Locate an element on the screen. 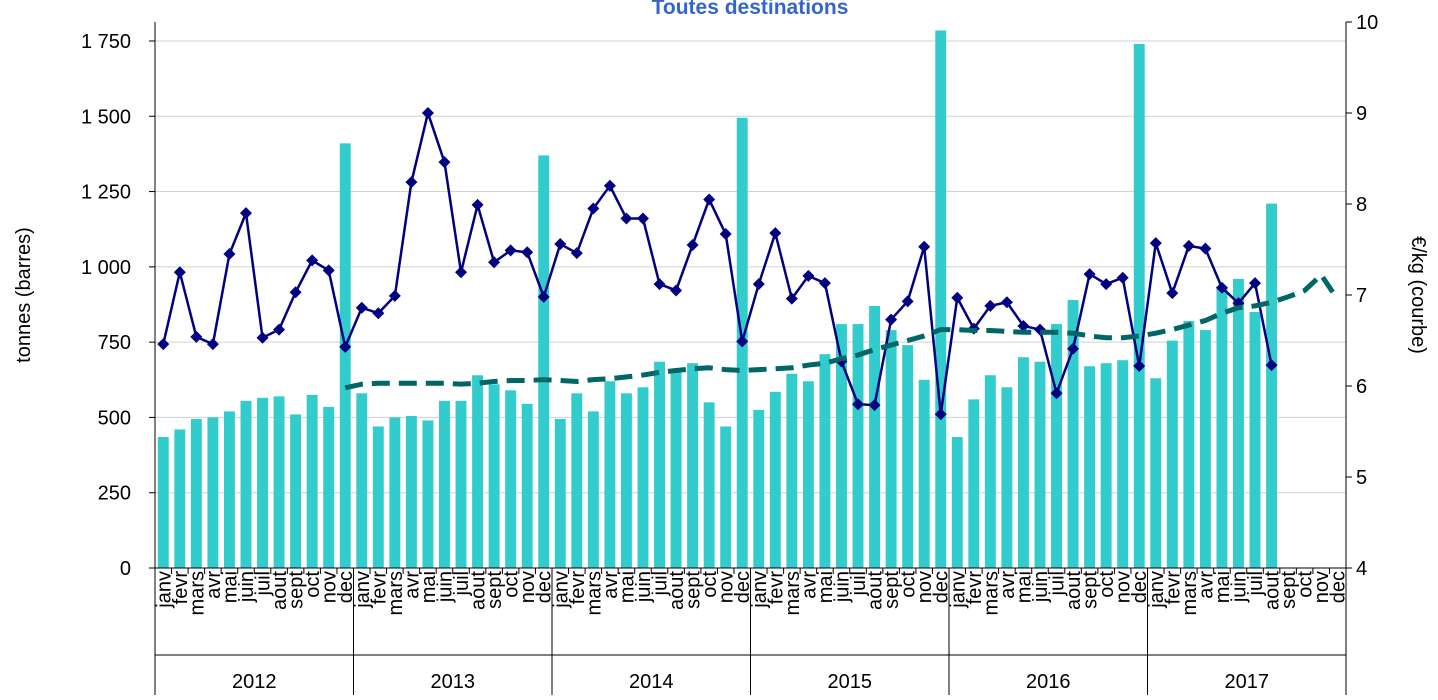 The image size is (1438, 700). group-label: 2016 is located at coordinates (1048, 682).